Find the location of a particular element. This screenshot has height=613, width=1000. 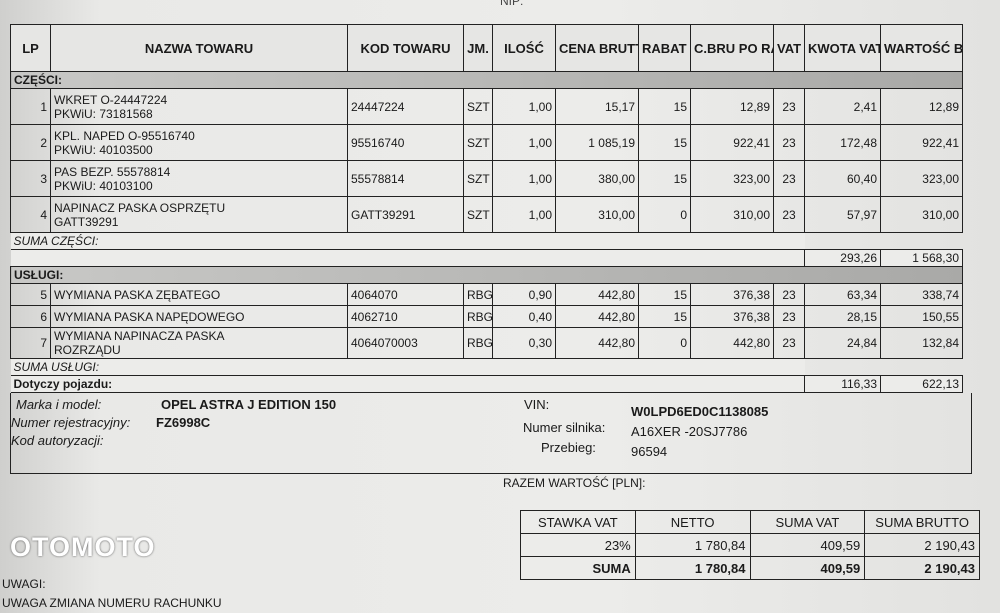

vat-header-cell: STAWKA VAT is located at coordinates (578, 522).